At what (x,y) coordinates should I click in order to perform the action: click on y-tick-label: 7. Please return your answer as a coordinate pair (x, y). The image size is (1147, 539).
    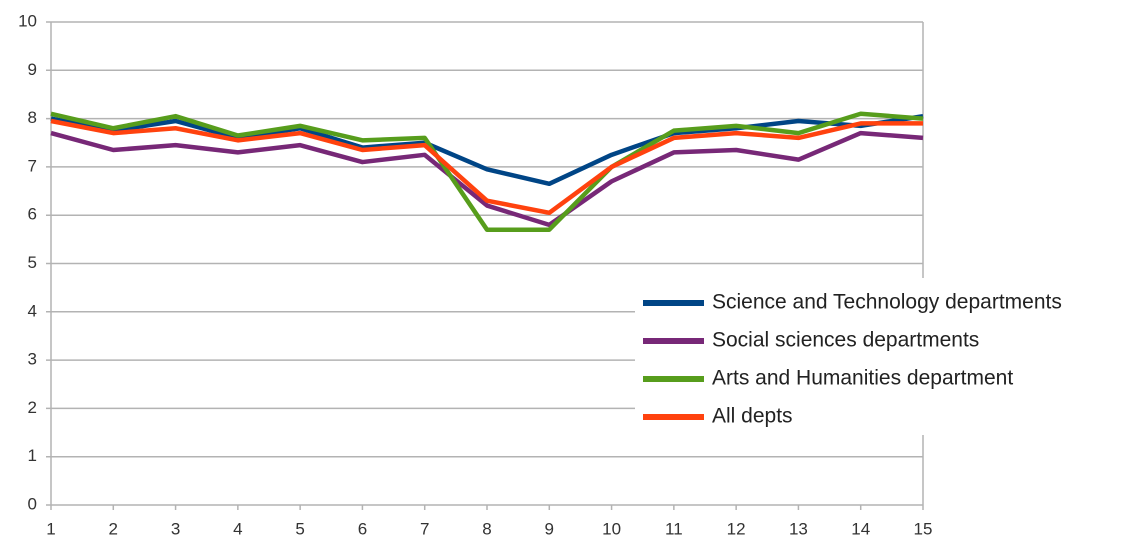
    Looking at the image, I should click on (32, 165).